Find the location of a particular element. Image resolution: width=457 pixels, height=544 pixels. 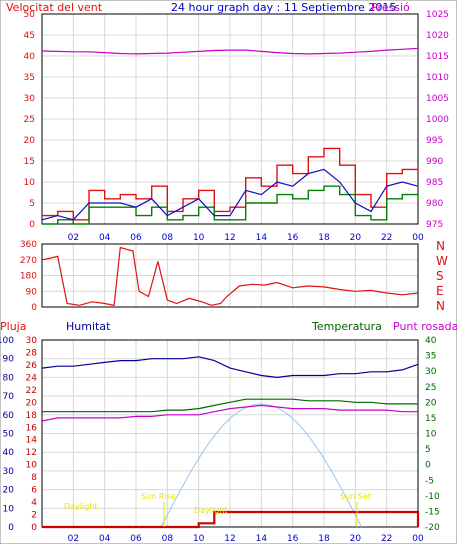

humidity-tick-label: 10 is located at coordinates (9, 509).